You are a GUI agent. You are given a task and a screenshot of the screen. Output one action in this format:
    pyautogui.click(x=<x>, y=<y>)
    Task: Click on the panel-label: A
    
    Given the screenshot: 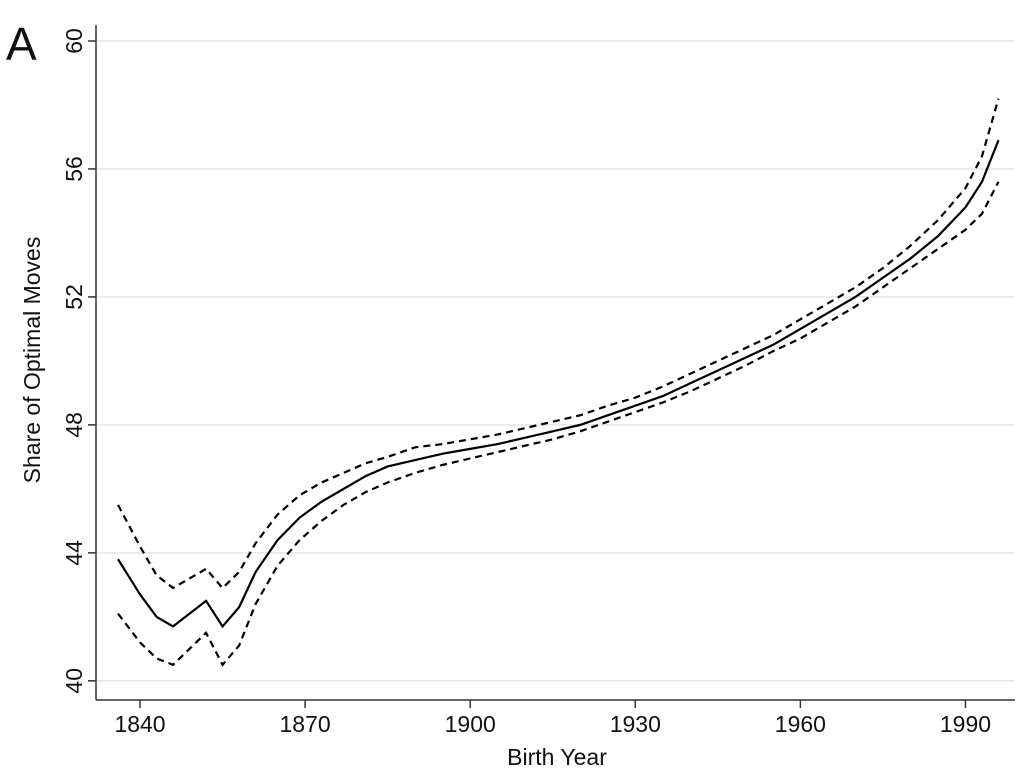 What is the action you would take?
    pyautogui.click(x=21, y=44)
    